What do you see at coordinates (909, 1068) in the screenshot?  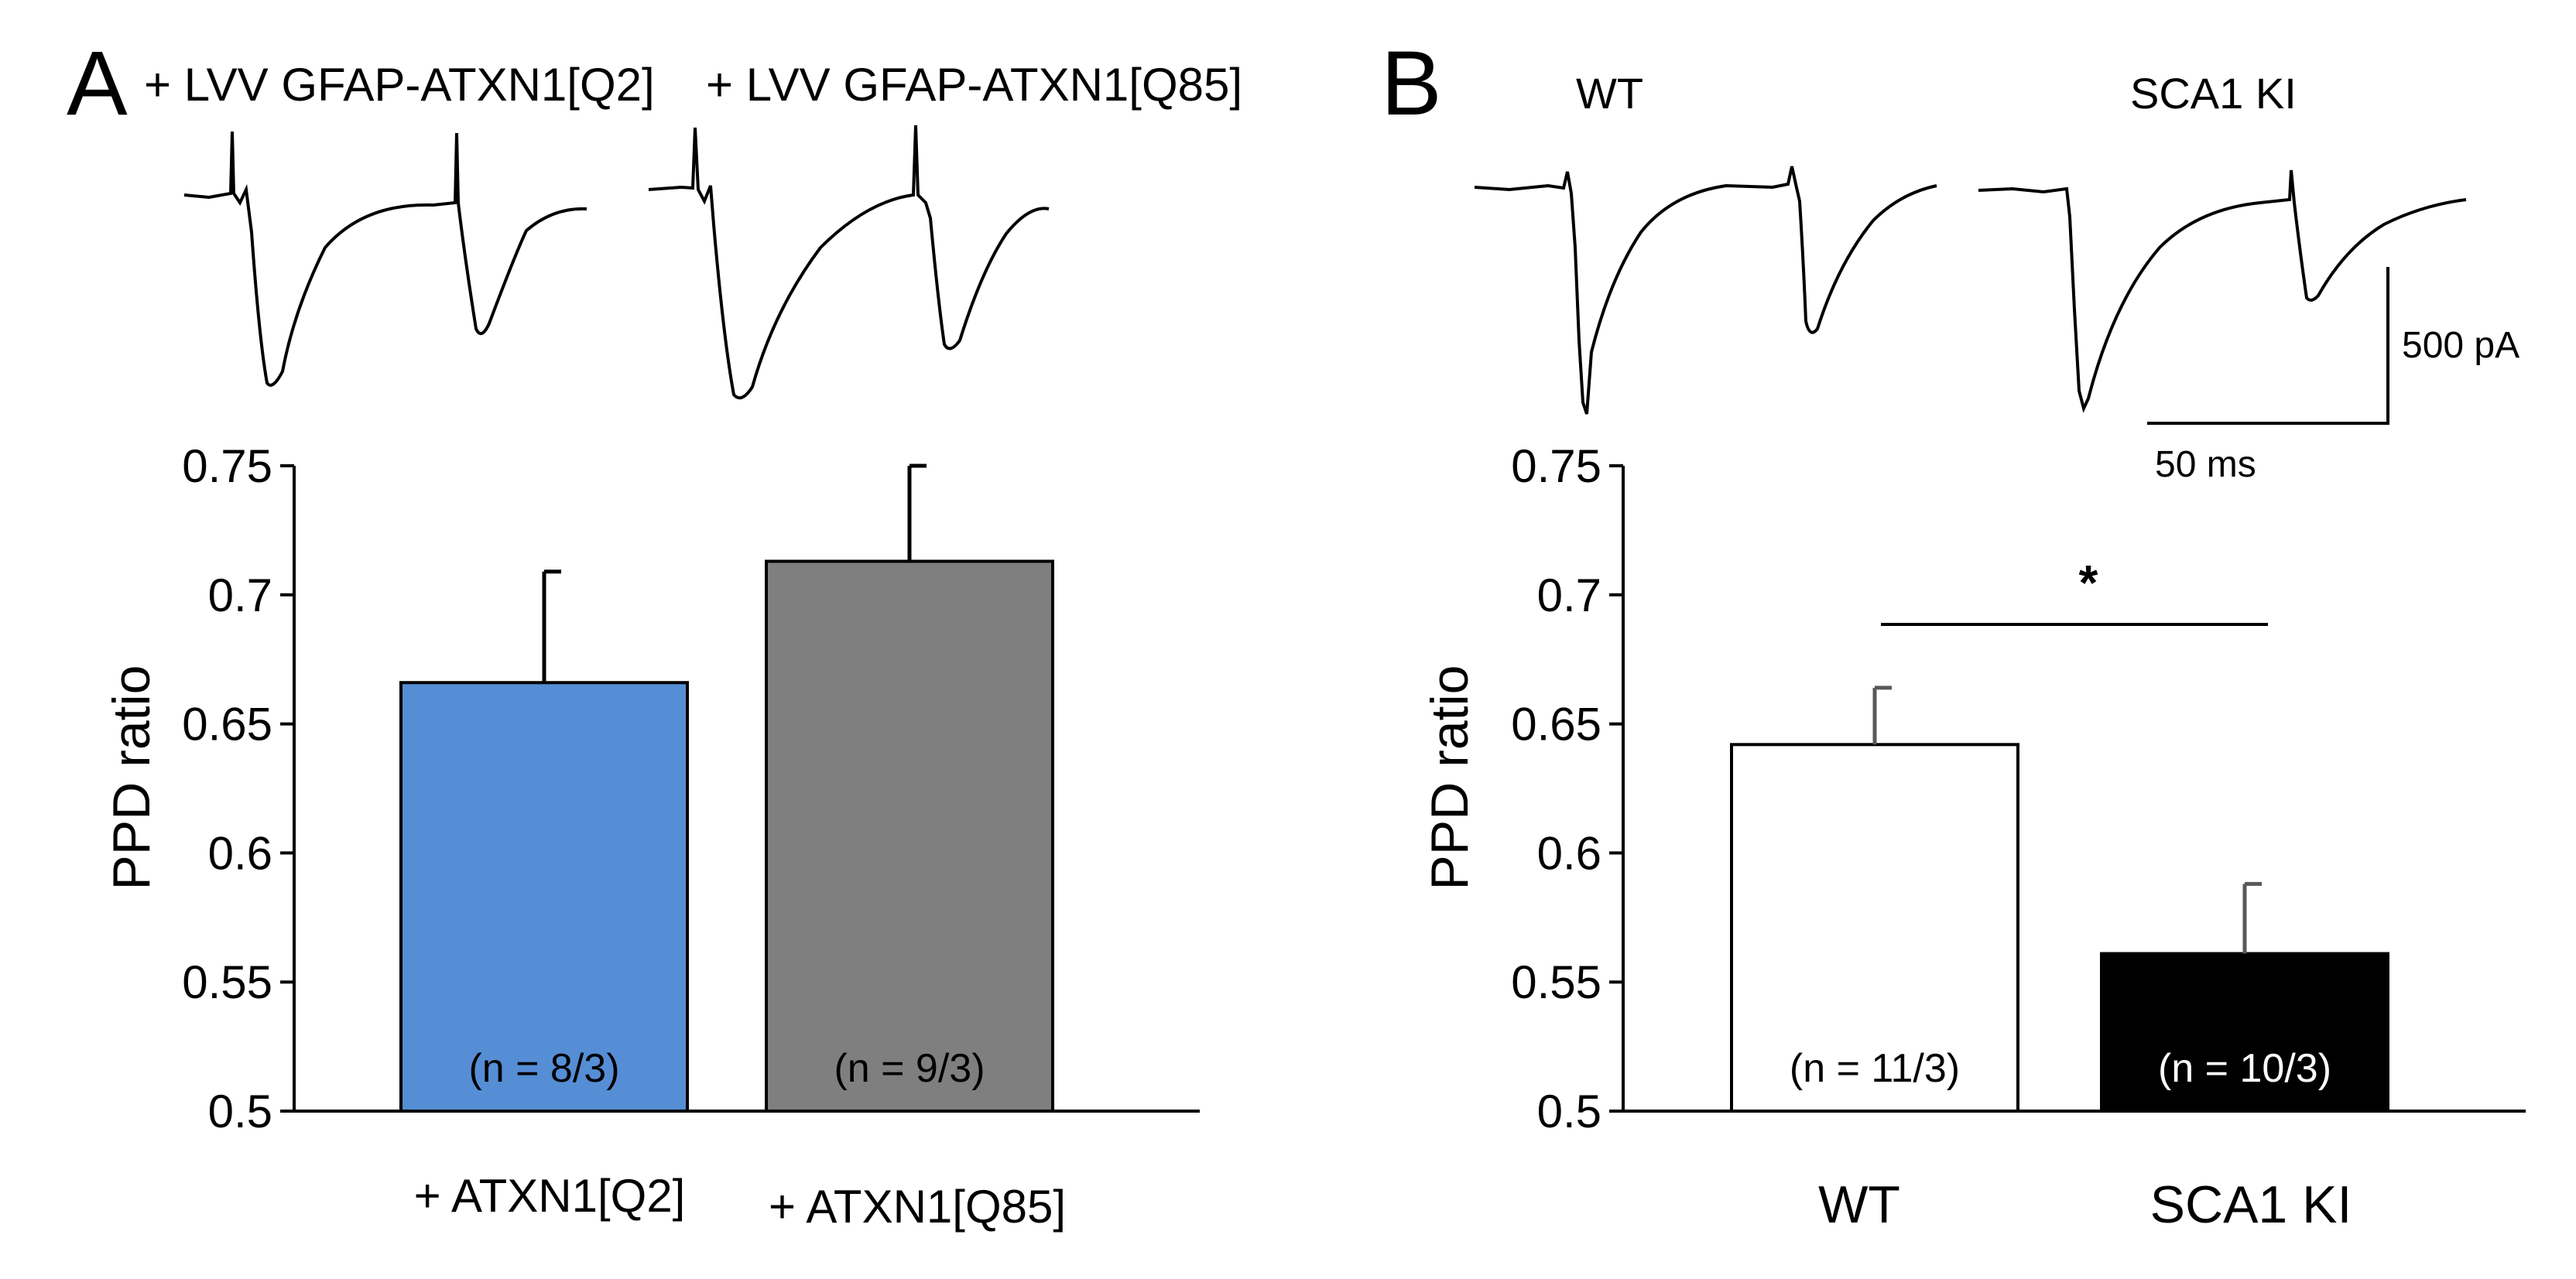 I see `bar-n-label: (n = 9/3)` at bounding box center [909, 1068].